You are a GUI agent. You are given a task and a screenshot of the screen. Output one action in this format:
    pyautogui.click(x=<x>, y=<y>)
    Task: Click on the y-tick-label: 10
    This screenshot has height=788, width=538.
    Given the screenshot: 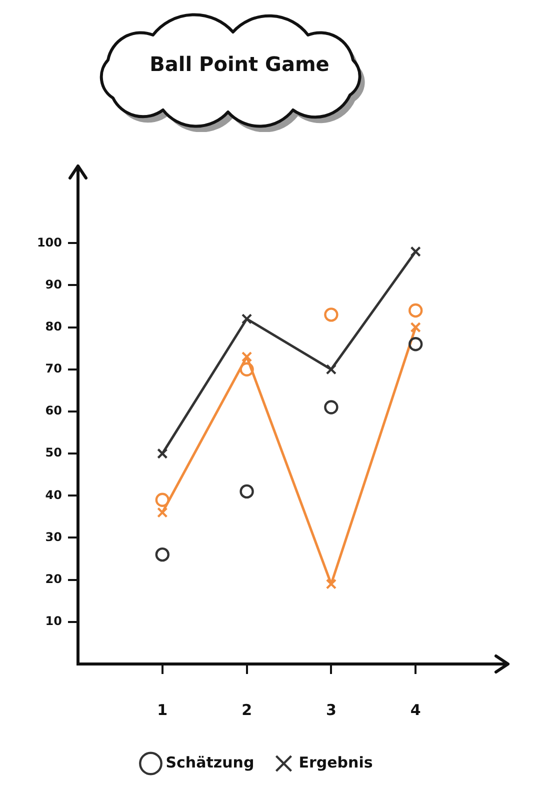 What is the action you would take?
    pyautogui.click(x=53, y=621)
    